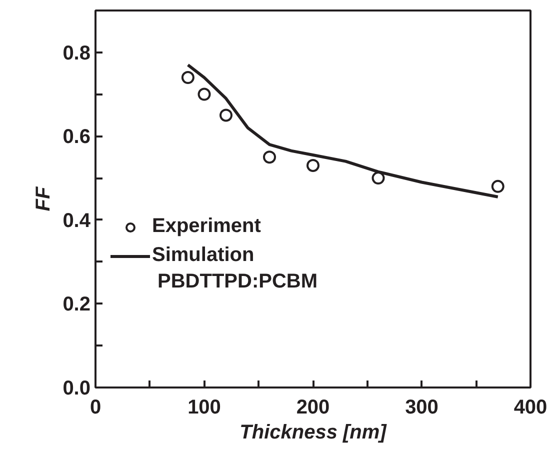  I want to click on x-axis-title: Thickness [nm], so click(314, 433).